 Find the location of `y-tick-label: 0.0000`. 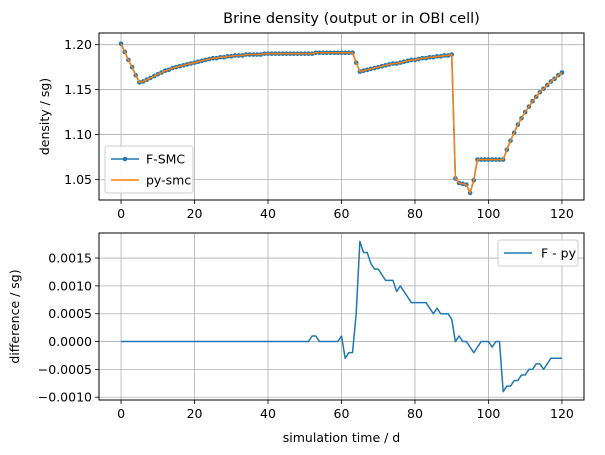

y-tick-label: 0.0000 is located at coordinates (70, 341).